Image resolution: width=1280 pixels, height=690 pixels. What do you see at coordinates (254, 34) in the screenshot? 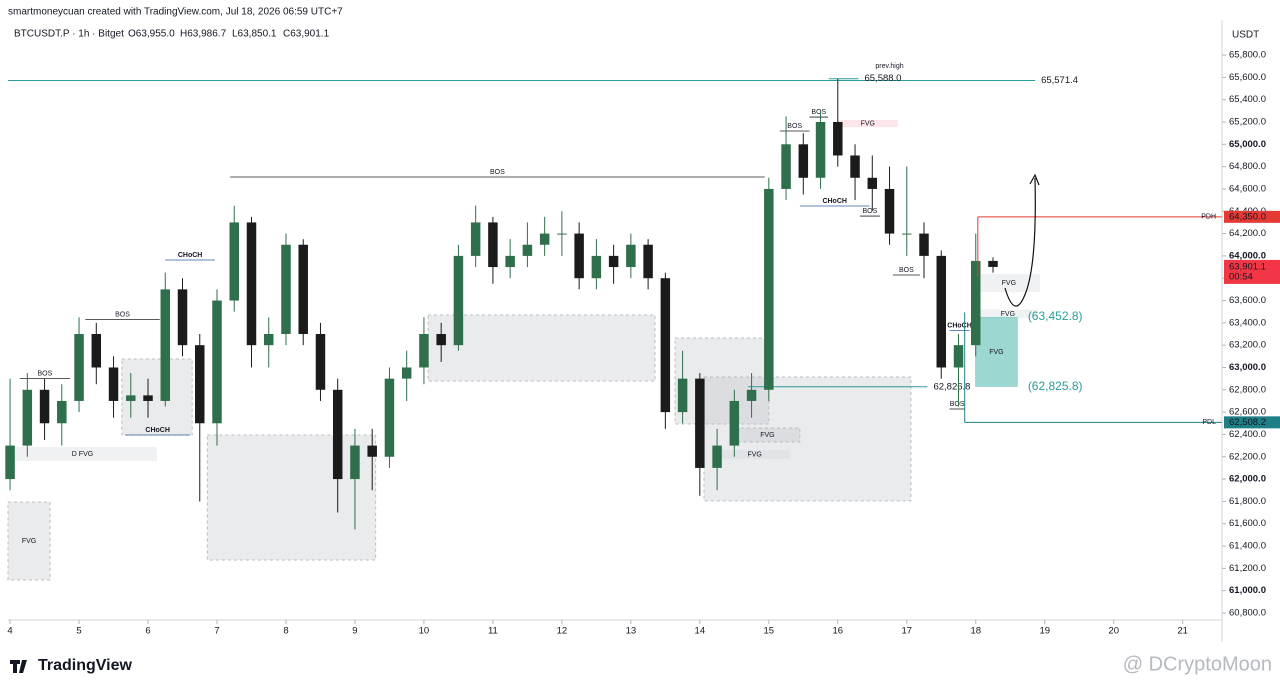
I see `low-label: L63,850.1` at bounding box center [254, 34].